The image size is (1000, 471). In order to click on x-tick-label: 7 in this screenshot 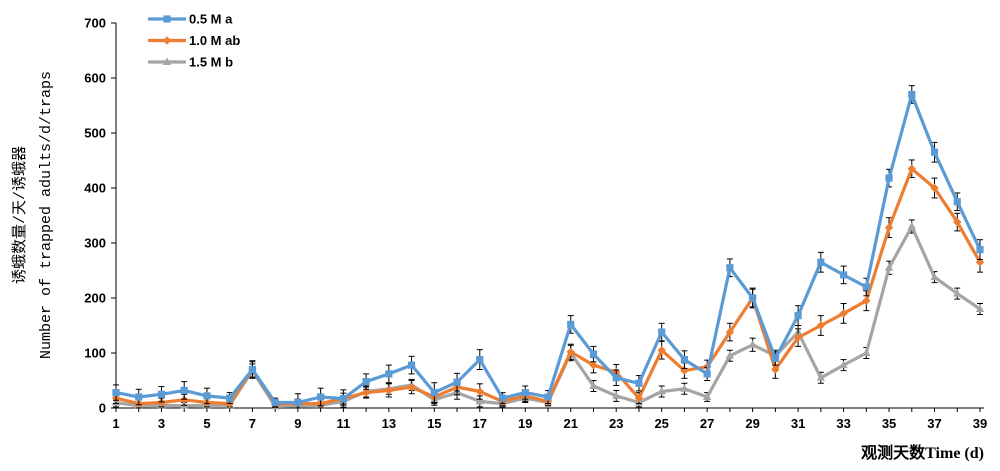, I will do `click(252, 423)`.